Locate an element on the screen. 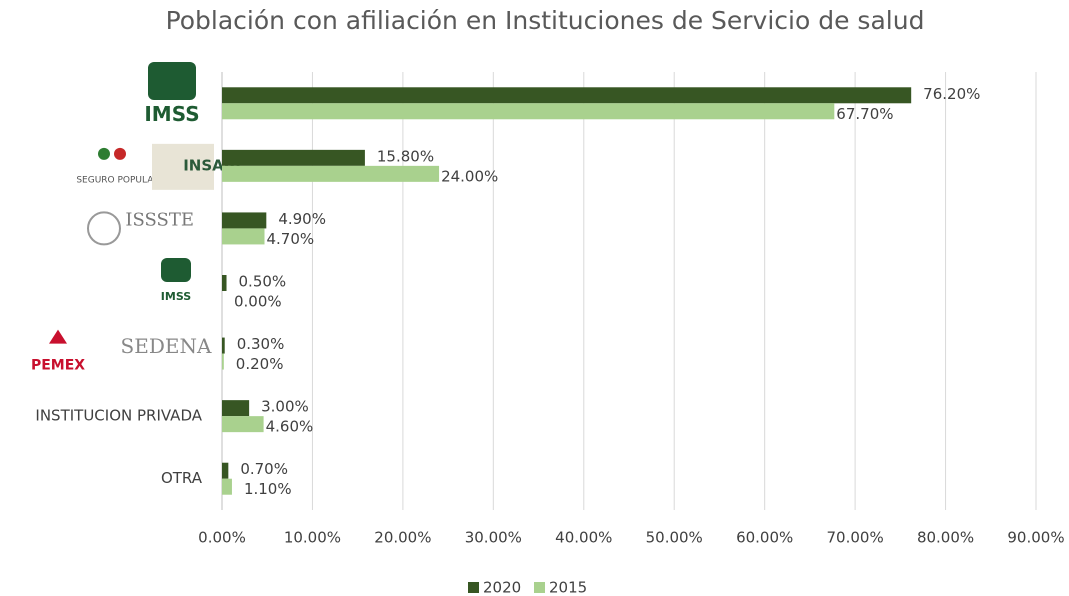 The image size is (1069, 596). y-tick-label: INSTITUCION PRIVADA is located at coordinates (118, 416).